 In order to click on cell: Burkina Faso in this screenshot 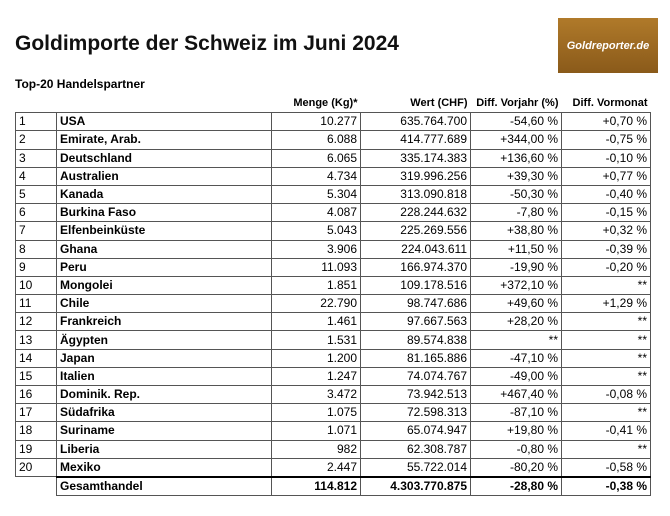, I will do `click(164, 213)`.